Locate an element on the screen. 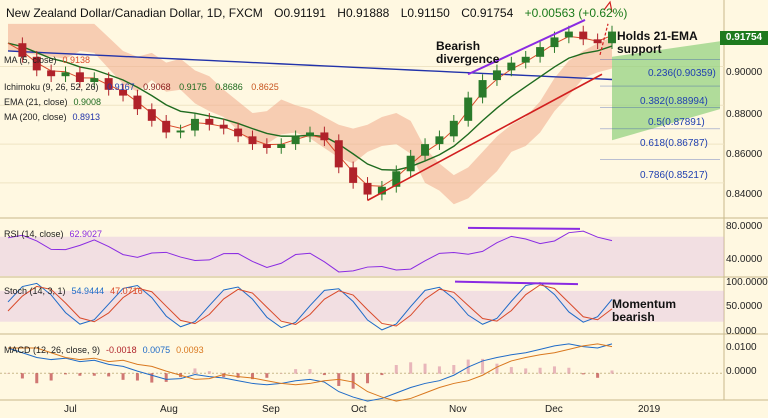 Image resolution: width=768 pixels, height=418 pixels. last-price-tag: 0.91754 is located at coordinates (744, 38).